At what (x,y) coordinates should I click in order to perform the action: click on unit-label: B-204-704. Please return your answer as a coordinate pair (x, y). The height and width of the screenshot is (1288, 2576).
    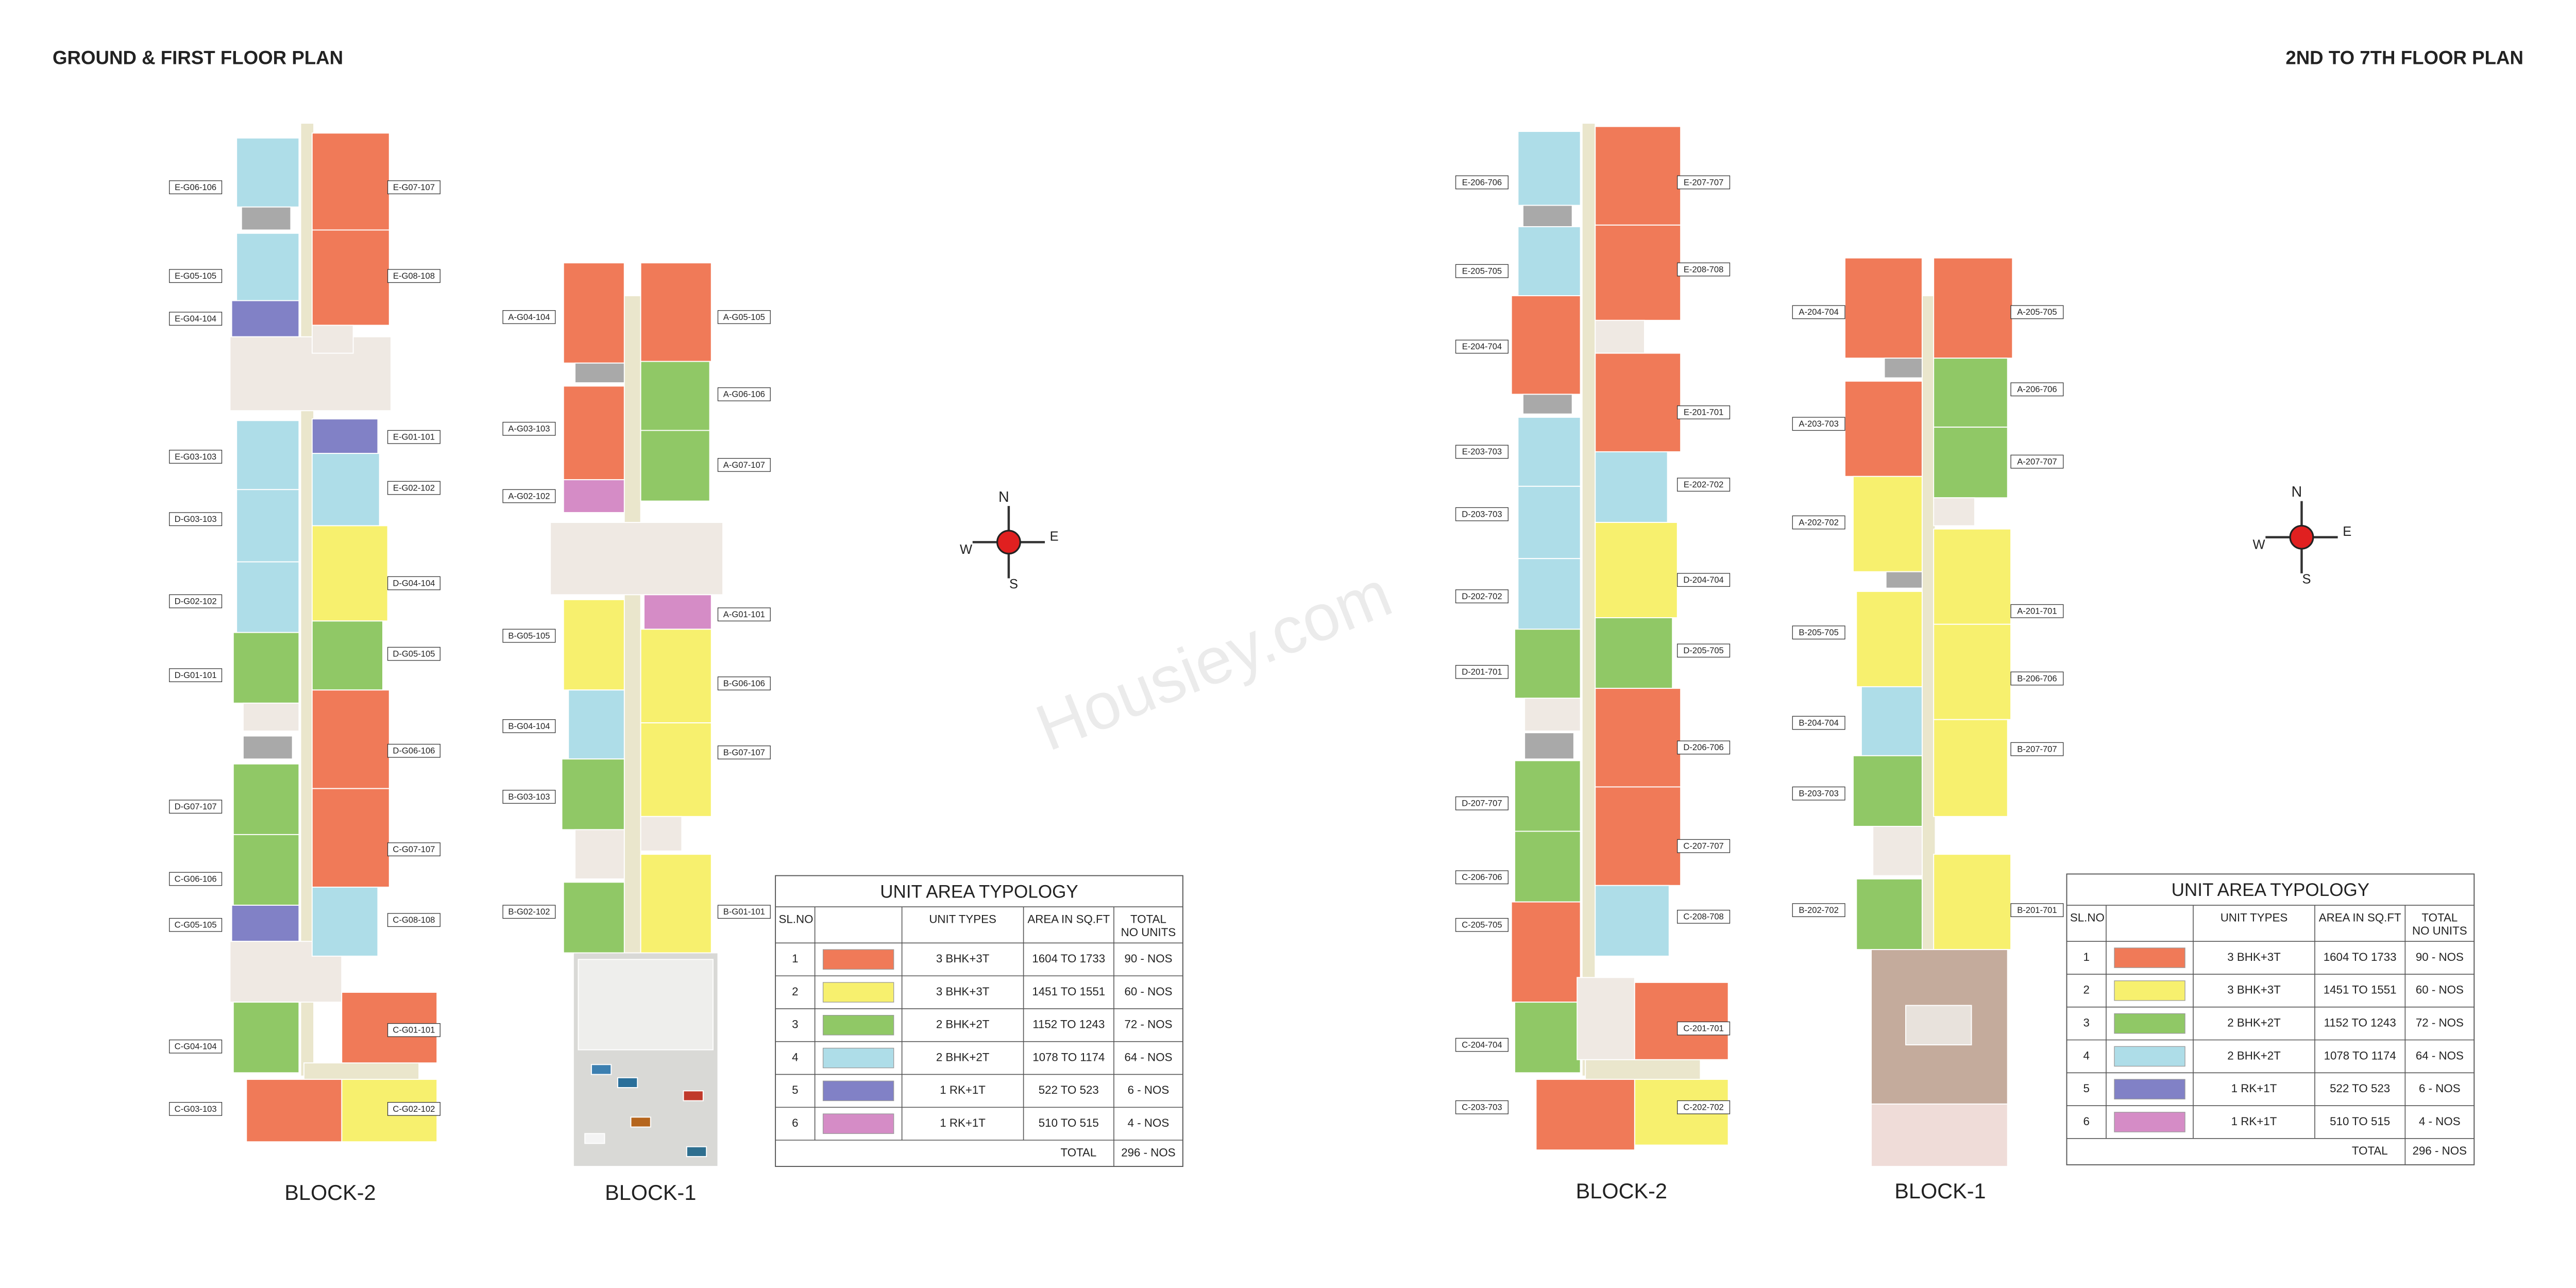
    Looking at the image, I should click on (1818, 722).